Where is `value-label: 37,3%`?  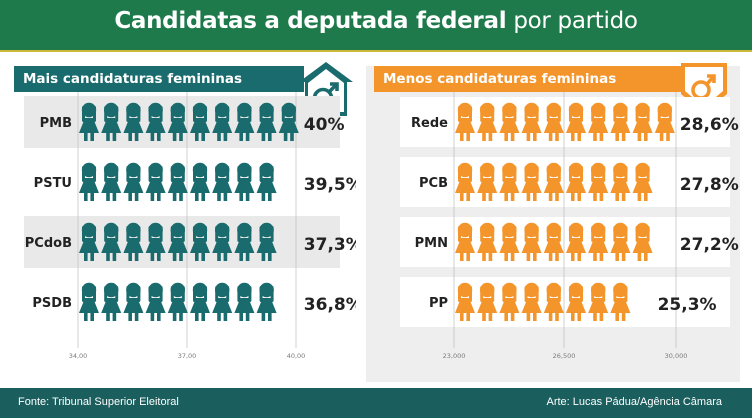 value-label: 37,3% is located at coordinates (330, 245).